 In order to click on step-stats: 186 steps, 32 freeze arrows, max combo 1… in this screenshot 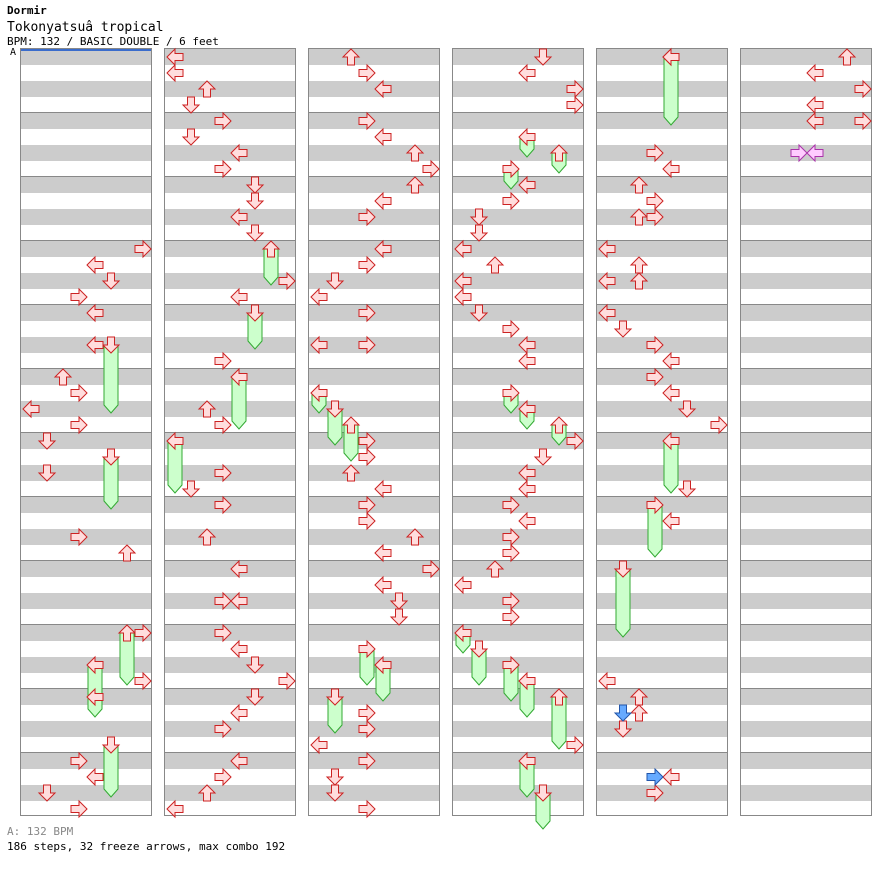, I will do `click(146, 846)`.